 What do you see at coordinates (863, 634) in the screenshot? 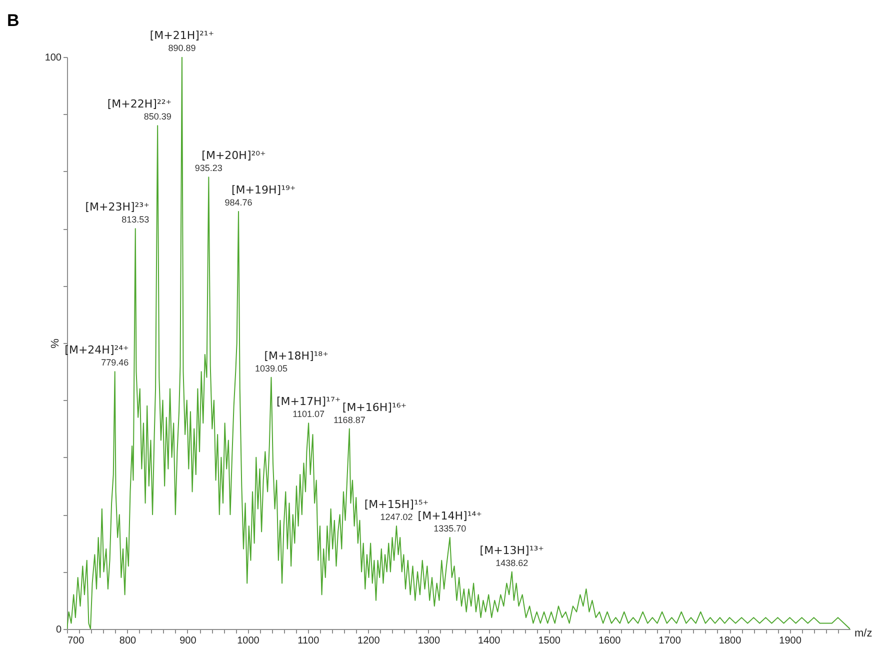
I see `x-axis-title: m/z` at bounding box center [863, 634].